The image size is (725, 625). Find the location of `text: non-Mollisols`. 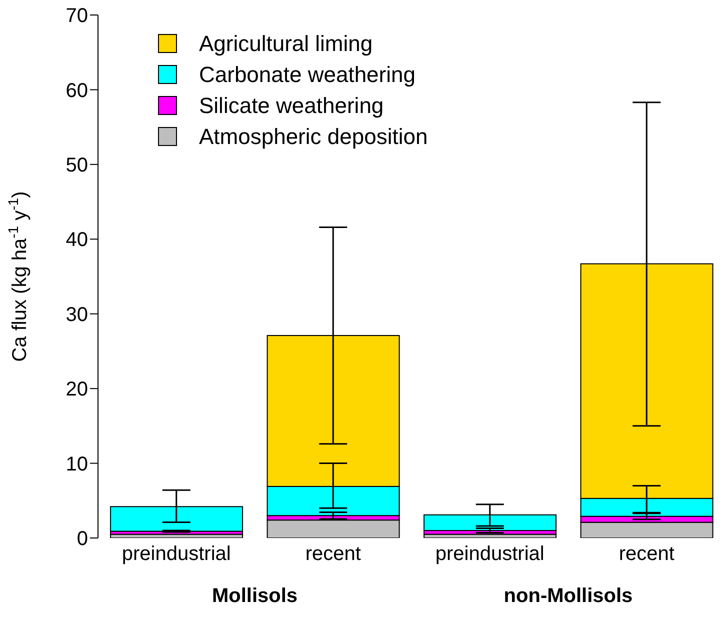

text: non-Mollisols is located at coordinates (568, 596).